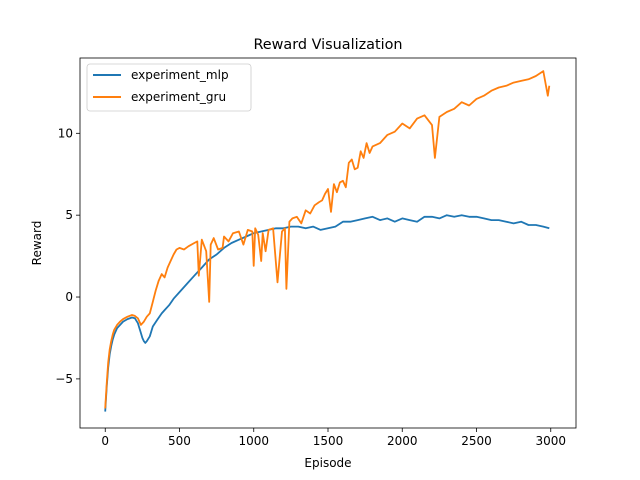 This screenshot has width=640, height=480. What do you see at coordinates (550, 441) in the screenshot?
I see `x-tick-label: 3000` at bounding box center [550, 441].